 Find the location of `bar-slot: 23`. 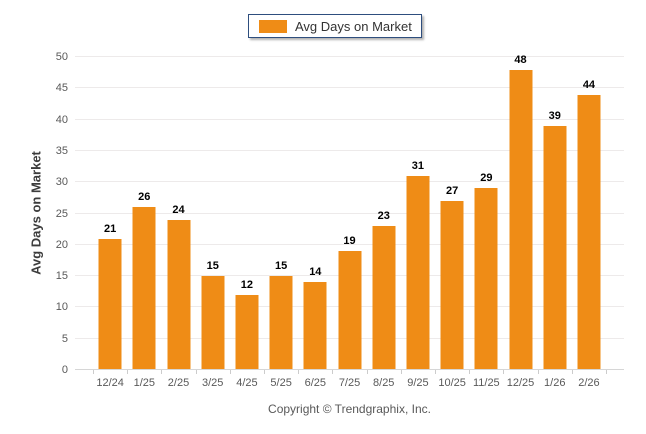

bar-slot: 23 is located at coordinates (384, 213).